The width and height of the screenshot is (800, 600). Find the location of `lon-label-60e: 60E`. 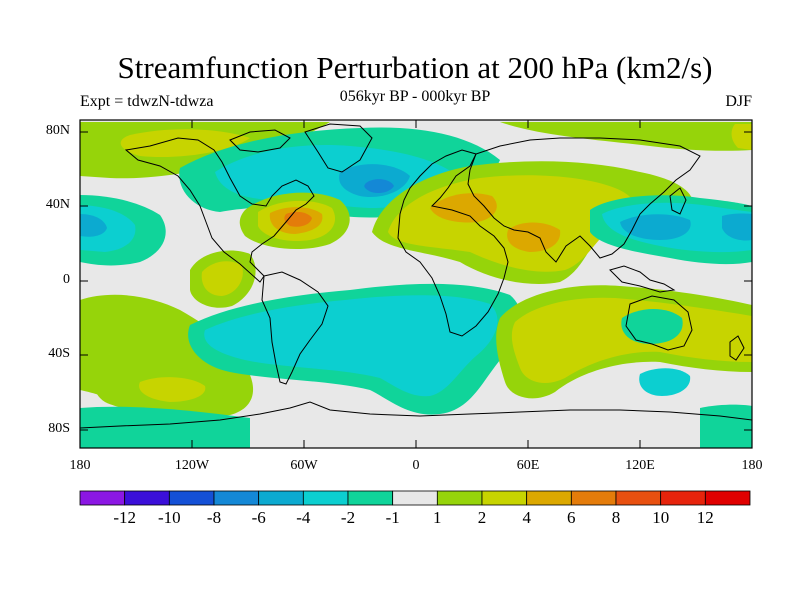

lon-label-60e: 60E is located at coordinates (528, 465).